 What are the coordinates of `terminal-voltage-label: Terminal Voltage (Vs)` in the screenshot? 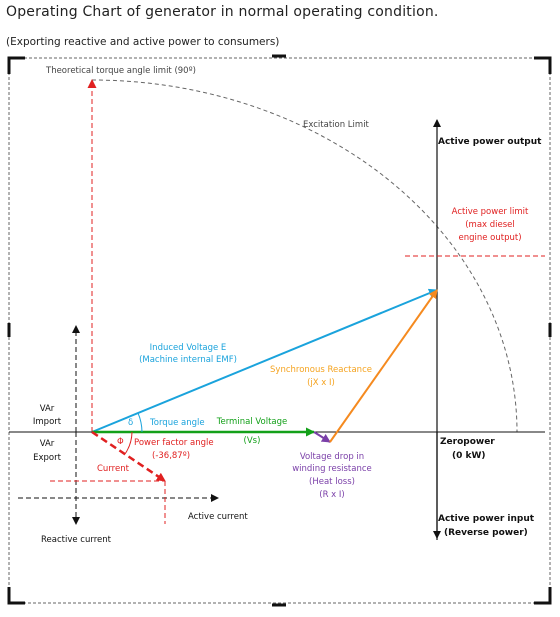 It's located at (252, 431).